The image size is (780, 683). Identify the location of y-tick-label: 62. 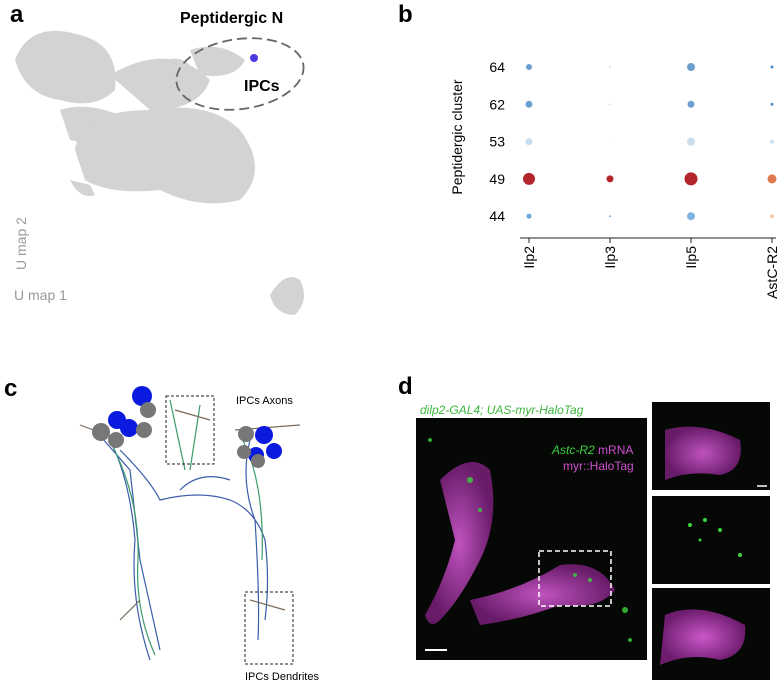
(497, 104).